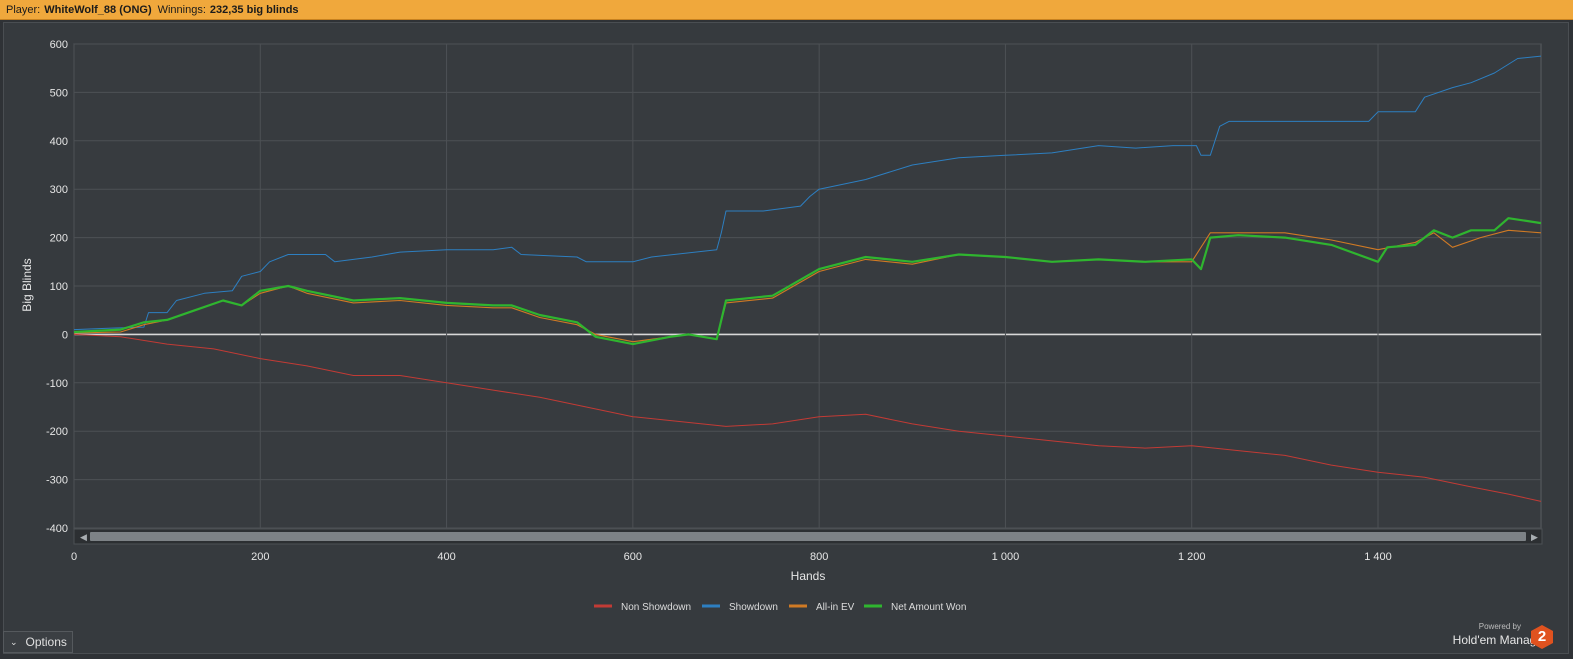  I want to click on brand-logo: Powered by Hold'em Manager 2, so click(1503, 635).